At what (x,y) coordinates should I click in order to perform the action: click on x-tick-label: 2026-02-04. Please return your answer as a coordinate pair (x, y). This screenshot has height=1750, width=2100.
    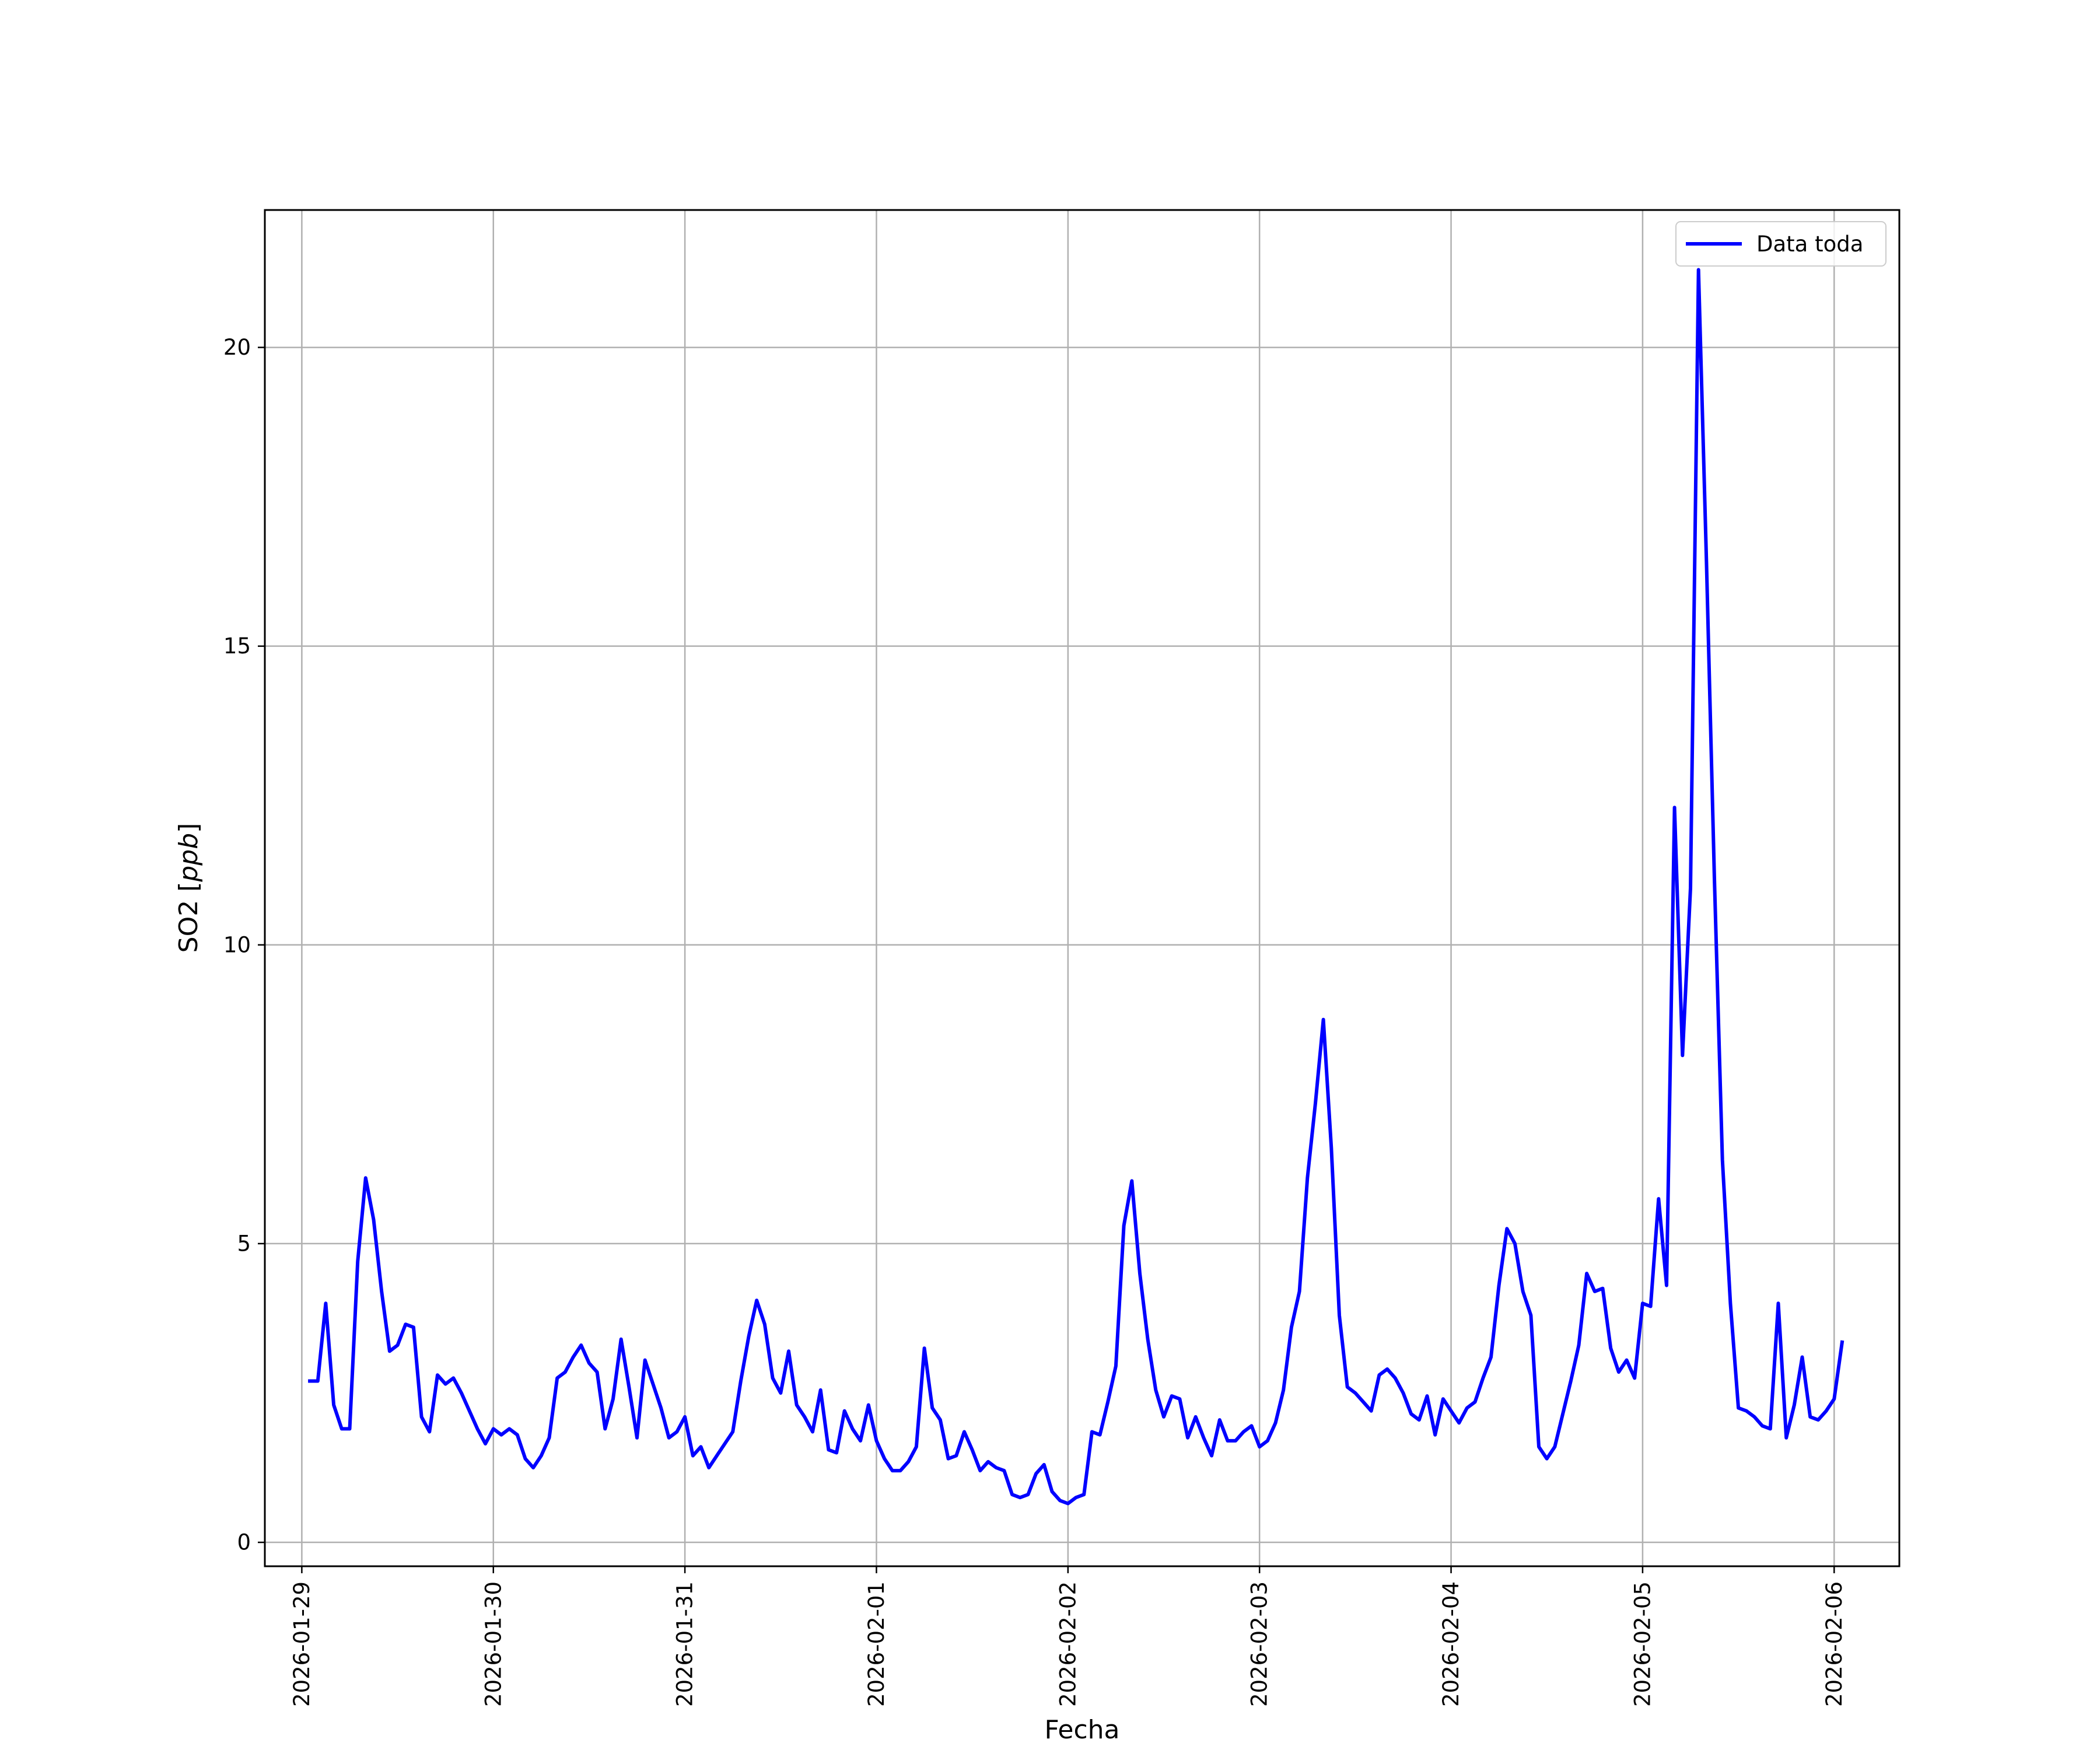
    Looking at the image, I should click on (1451, 1644).